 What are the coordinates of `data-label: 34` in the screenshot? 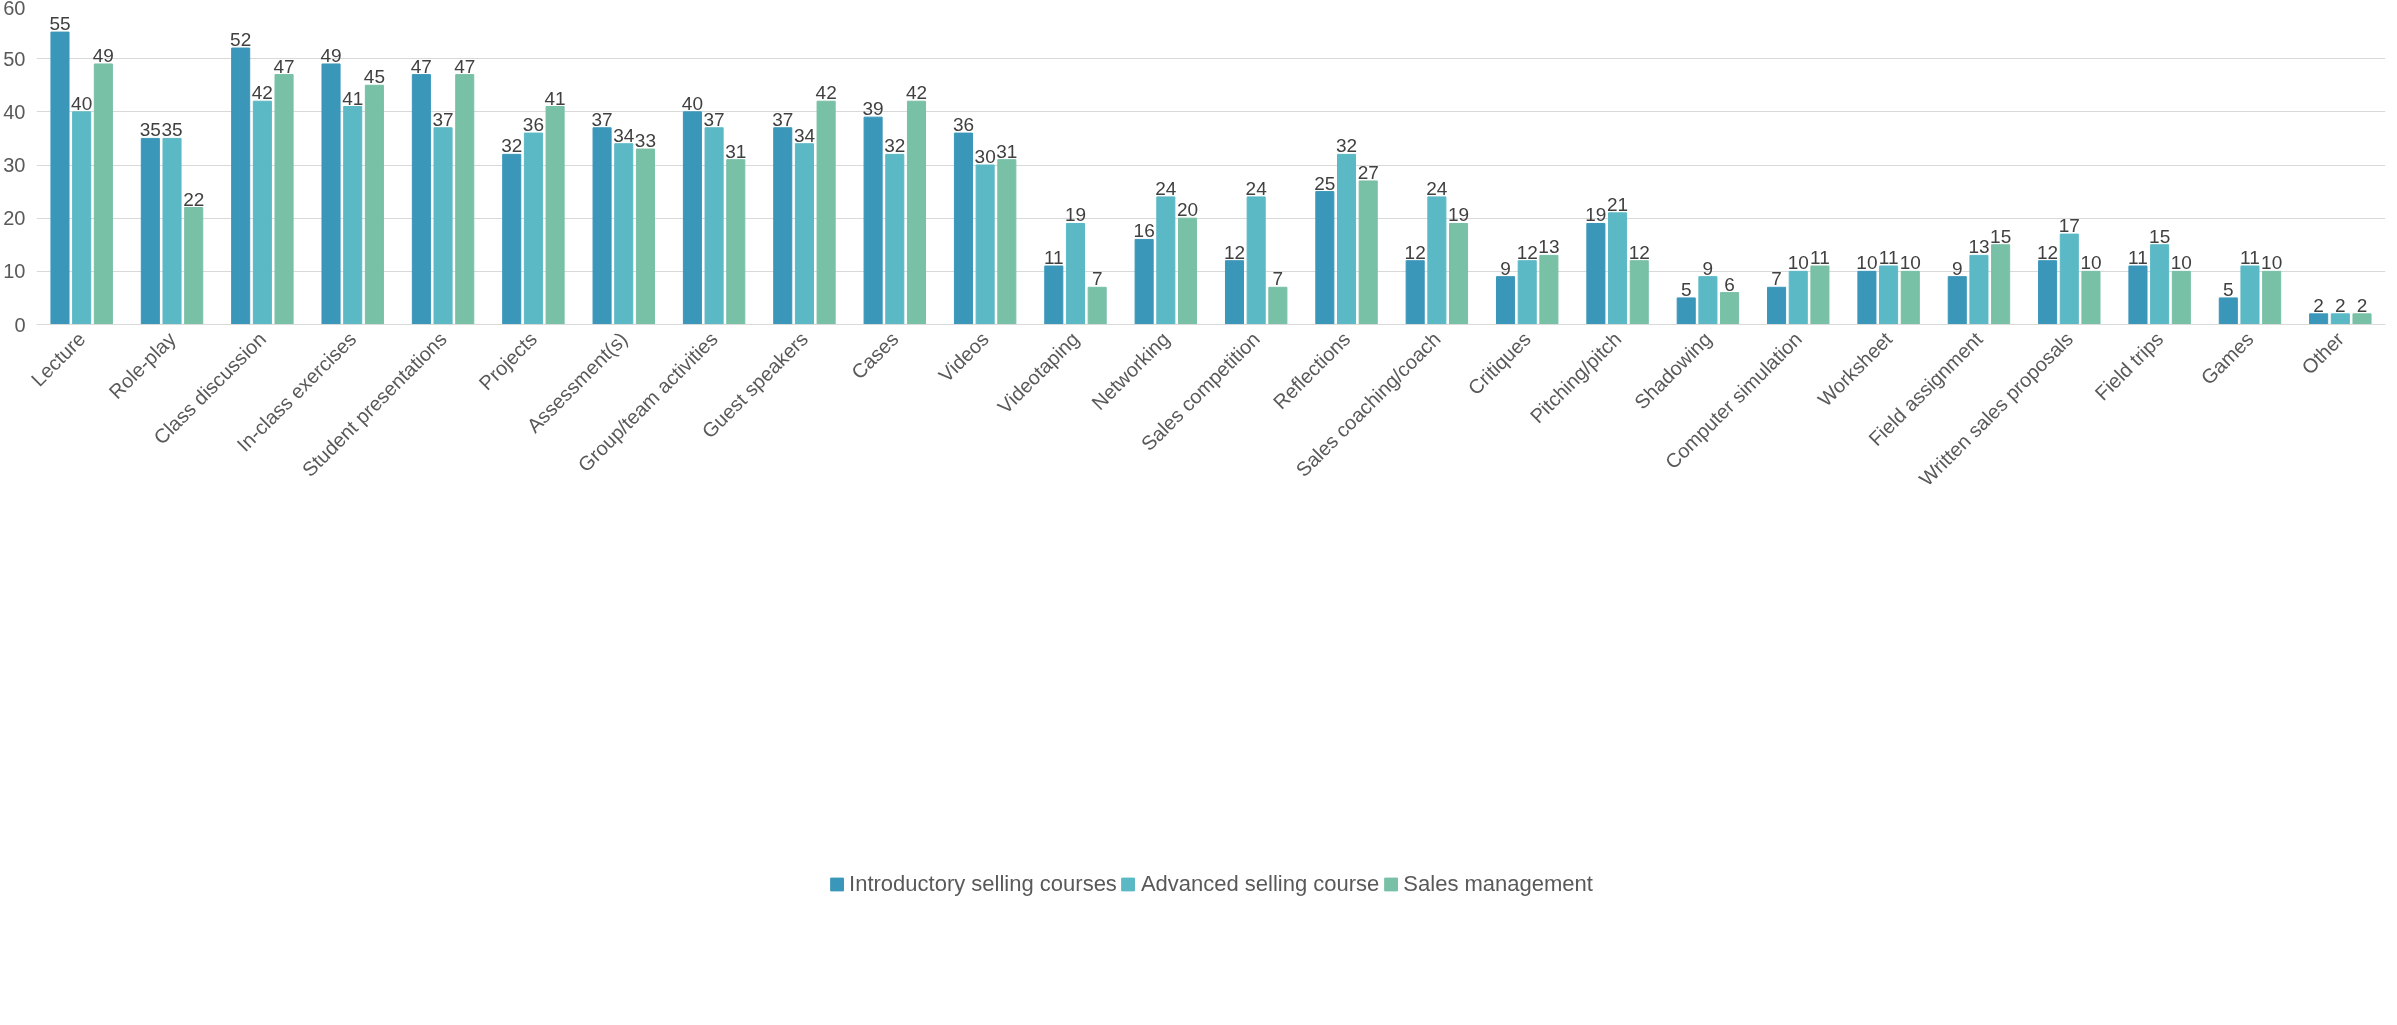 It's located at (624, 135).